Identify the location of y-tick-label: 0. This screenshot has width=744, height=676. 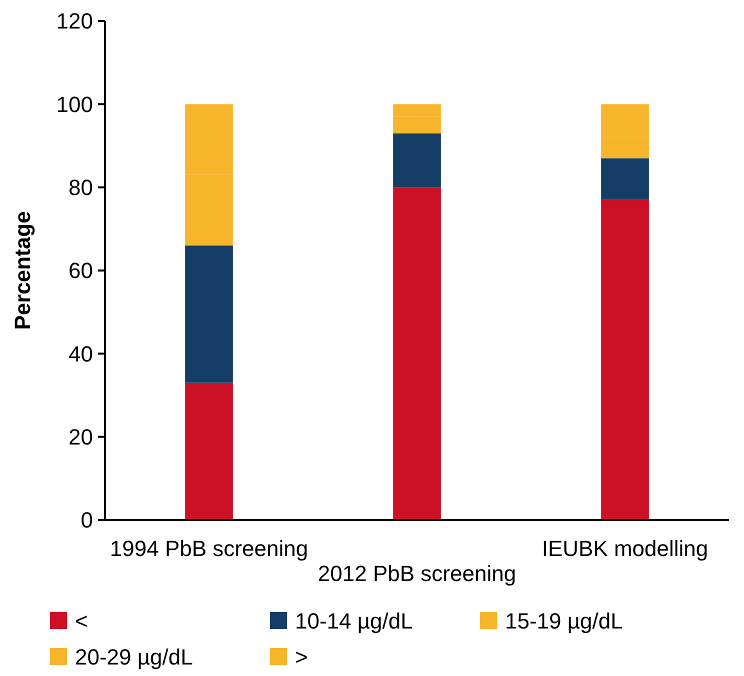
(86, 520).